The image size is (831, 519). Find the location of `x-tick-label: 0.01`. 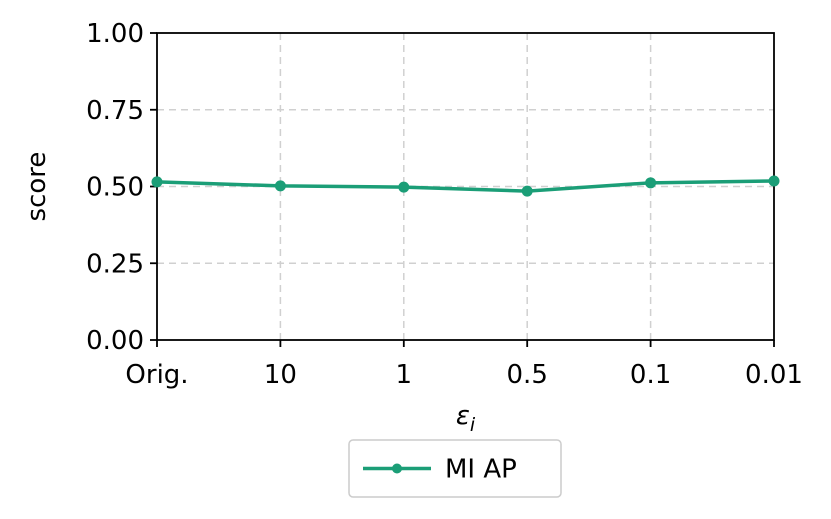

x-tick-label: 0.01 is located at coordinates (774, 375).